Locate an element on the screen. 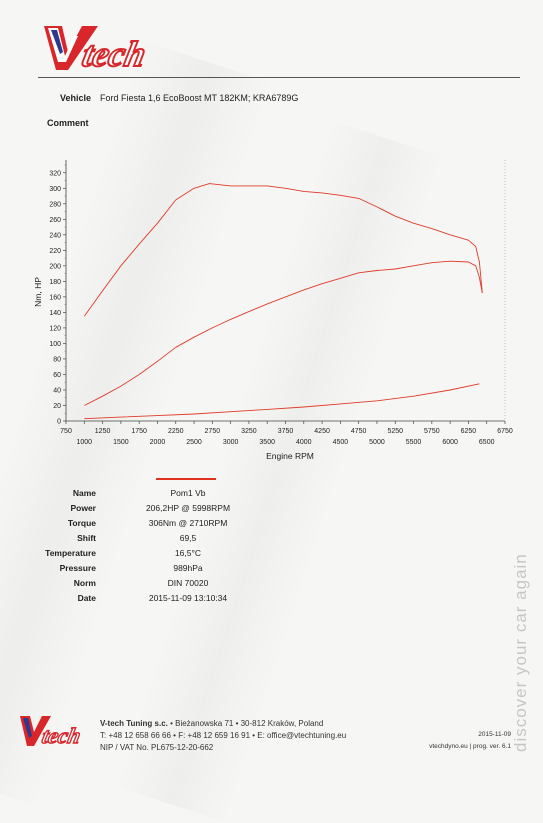 The width and height of the screenshot is (543, 823). legend-color-line is located at coordinates (186, 479).